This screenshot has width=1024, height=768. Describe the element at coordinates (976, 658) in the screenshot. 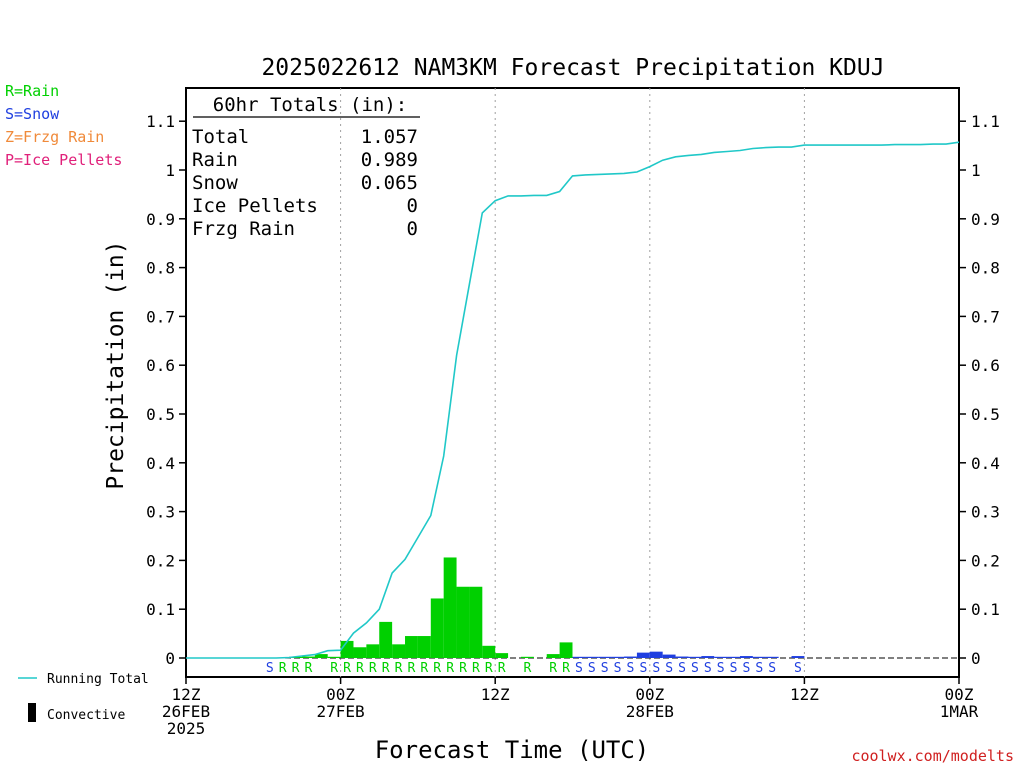

I see `y-tick-label-right: 0` at that location.